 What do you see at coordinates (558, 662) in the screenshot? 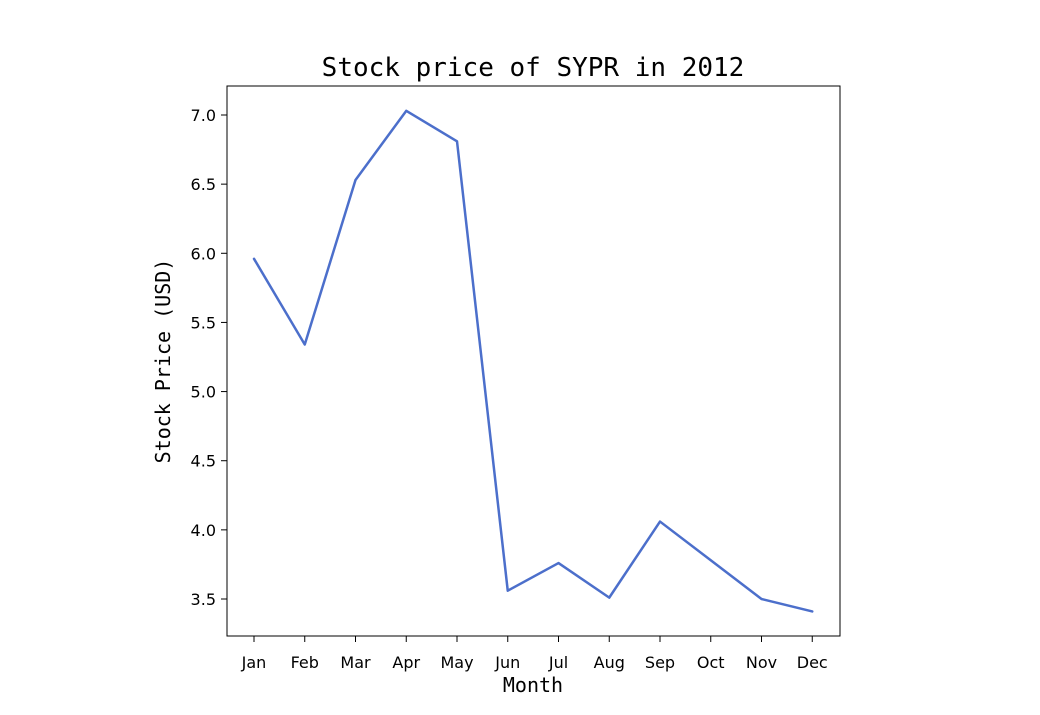
I see `x-tick-label: Jul` at bounding box center [558, 662].